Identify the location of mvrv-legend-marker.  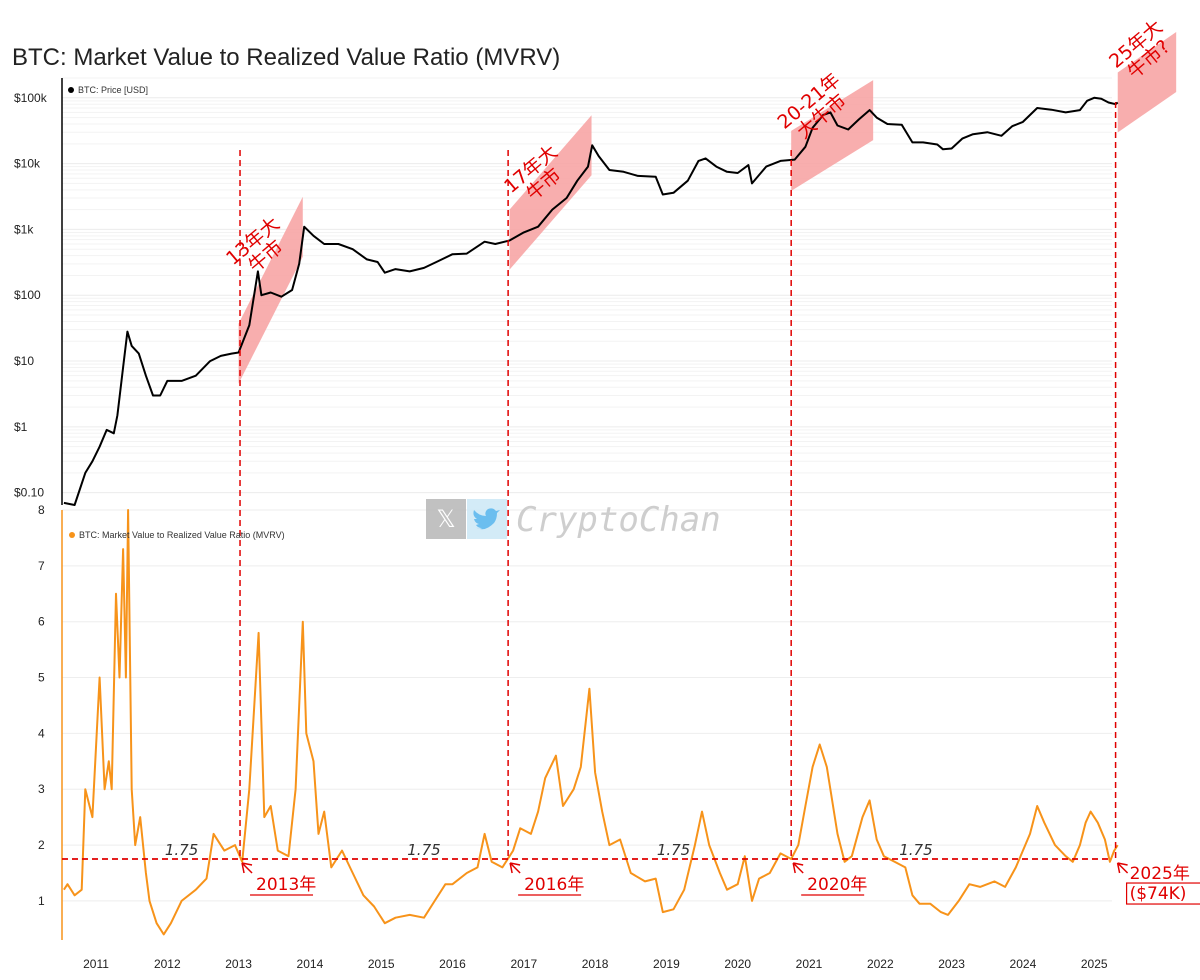
(72, 535).